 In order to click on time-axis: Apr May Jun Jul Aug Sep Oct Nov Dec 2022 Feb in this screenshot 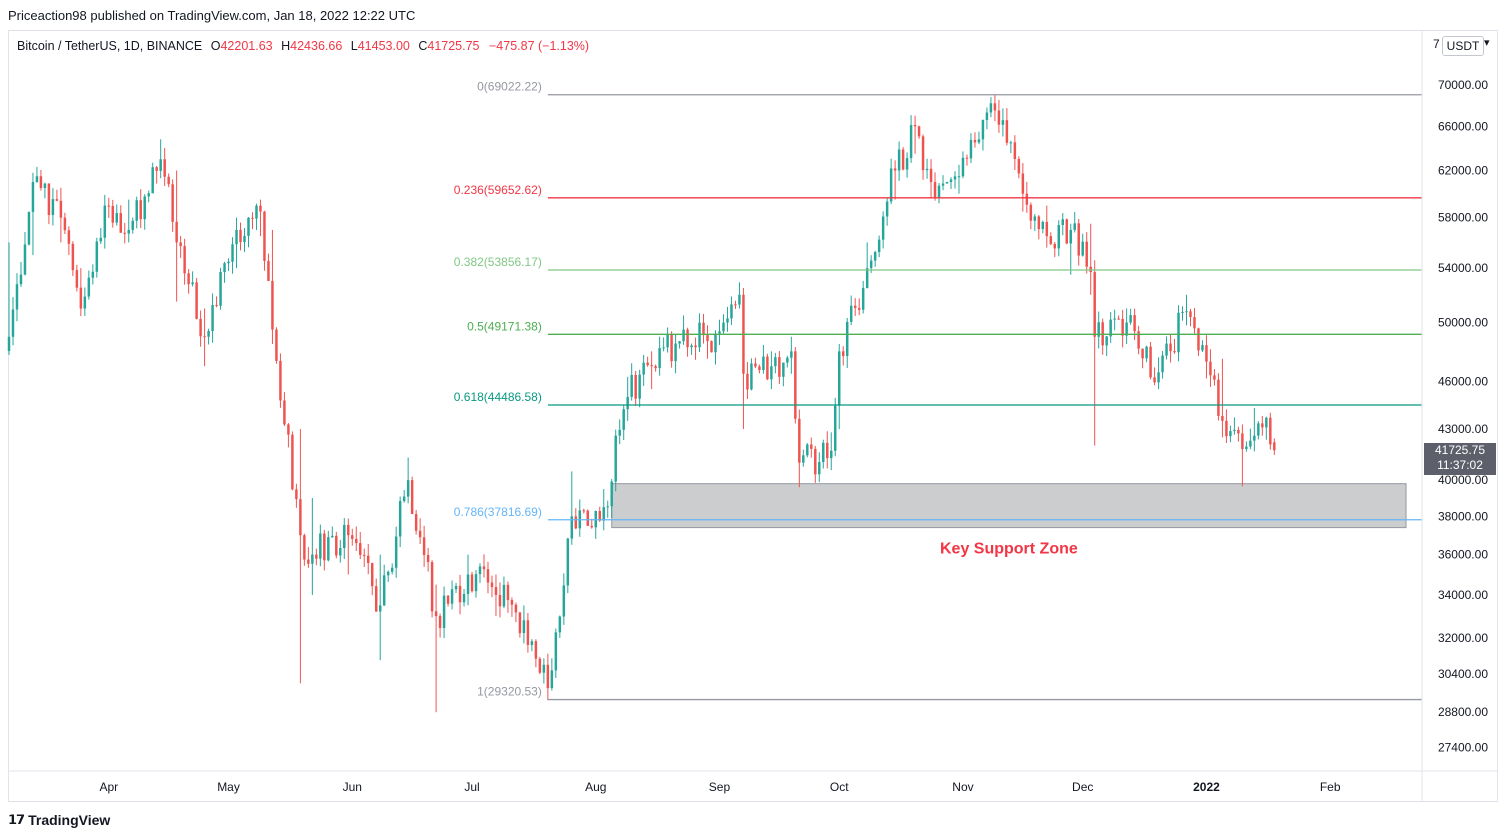, I will do `click(753, 782)`.